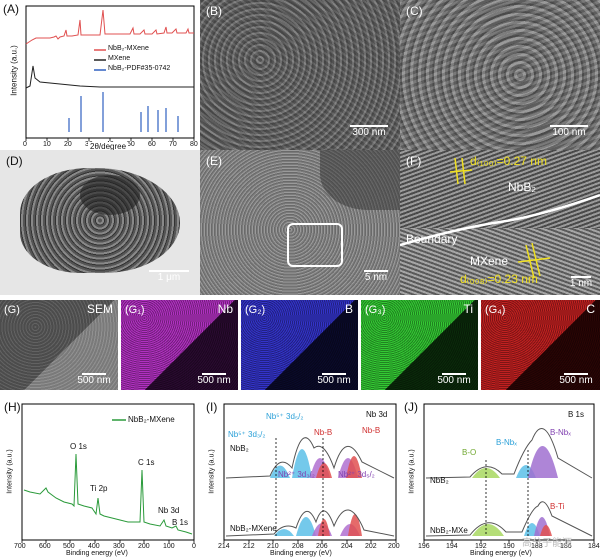  Describe the element at coordinates (296, 474) in the screenshot. I see `nb3d-peak-nb2-32: Nb²⁺ 3d₃/₂` at that location.